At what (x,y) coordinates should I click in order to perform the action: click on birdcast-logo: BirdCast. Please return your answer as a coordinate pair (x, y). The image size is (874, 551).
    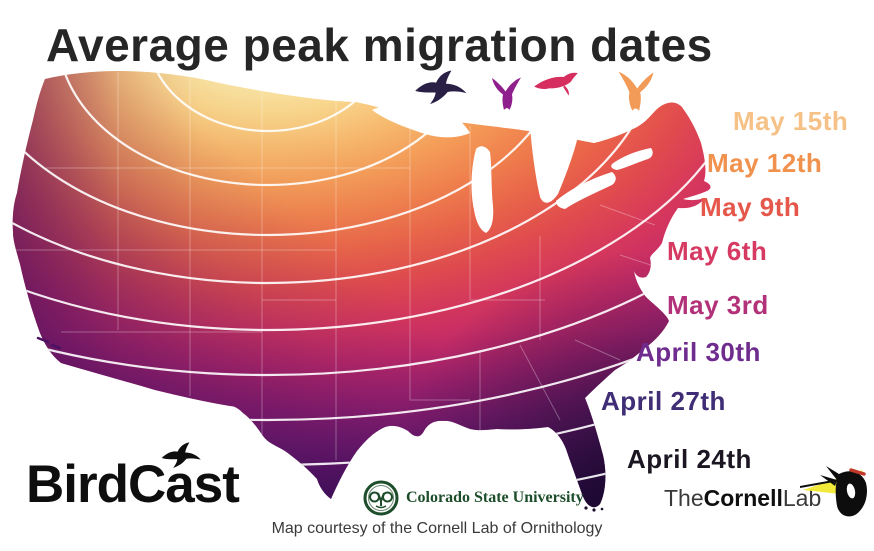
    Looking at the image, I should click on (133, 478).